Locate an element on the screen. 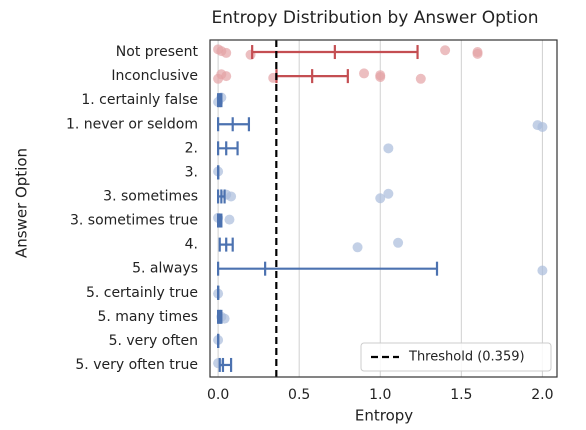 The height and width of the screenshot is (430, 586). y-tick-label: 5. always is located at coordinates (165, 269).